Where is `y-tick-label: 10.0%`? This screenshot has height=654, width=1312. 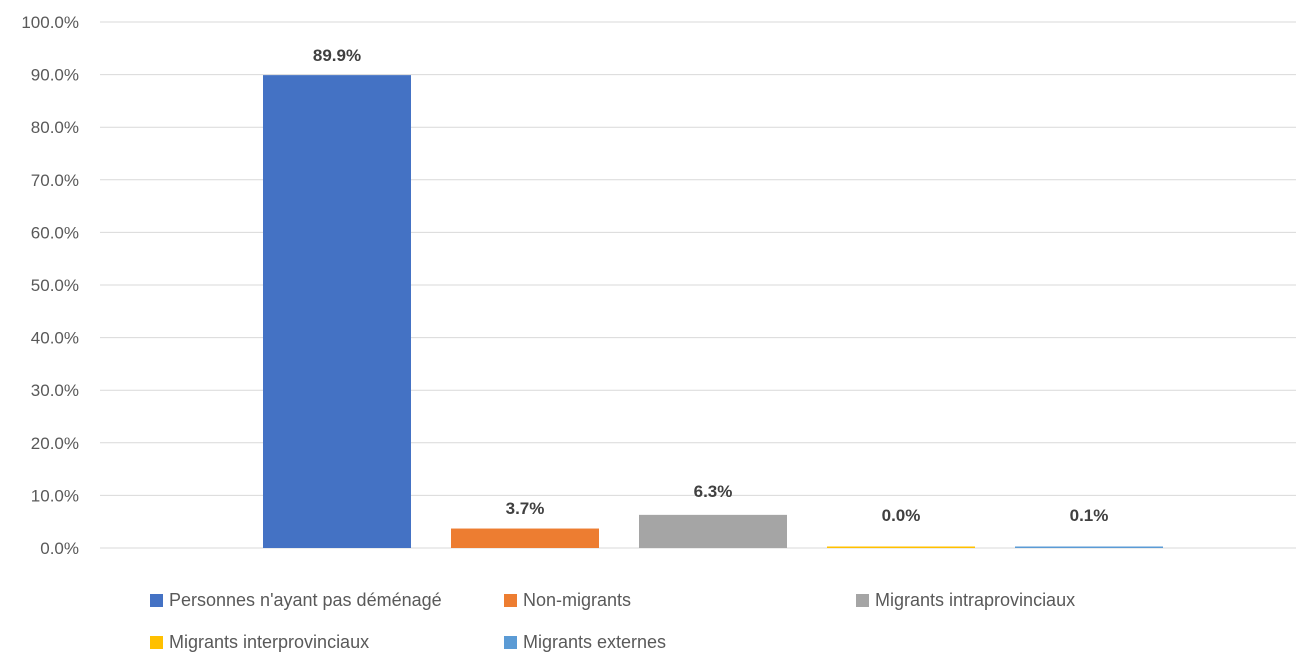
y-tick-label: 10.0% is located at coordinates (55, 495).